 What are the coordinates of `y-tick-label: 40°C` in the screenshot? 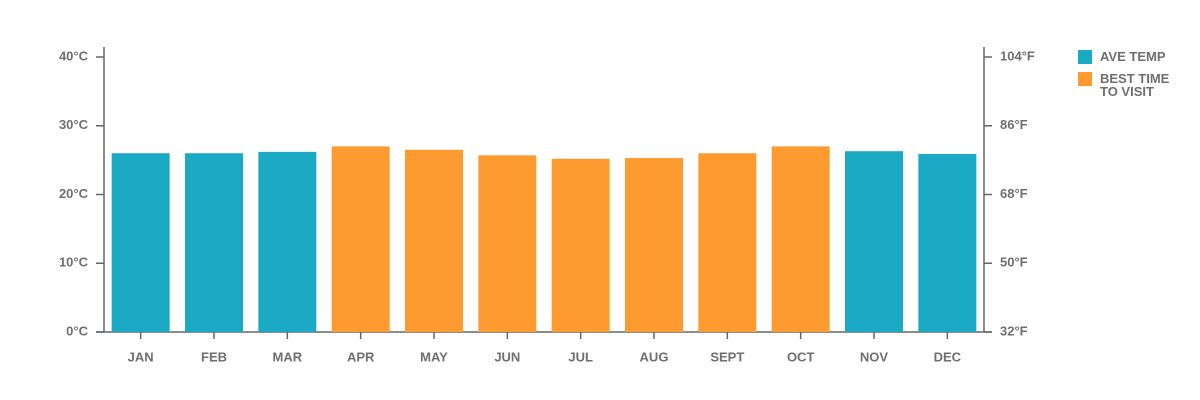 It's located at (74, 55).